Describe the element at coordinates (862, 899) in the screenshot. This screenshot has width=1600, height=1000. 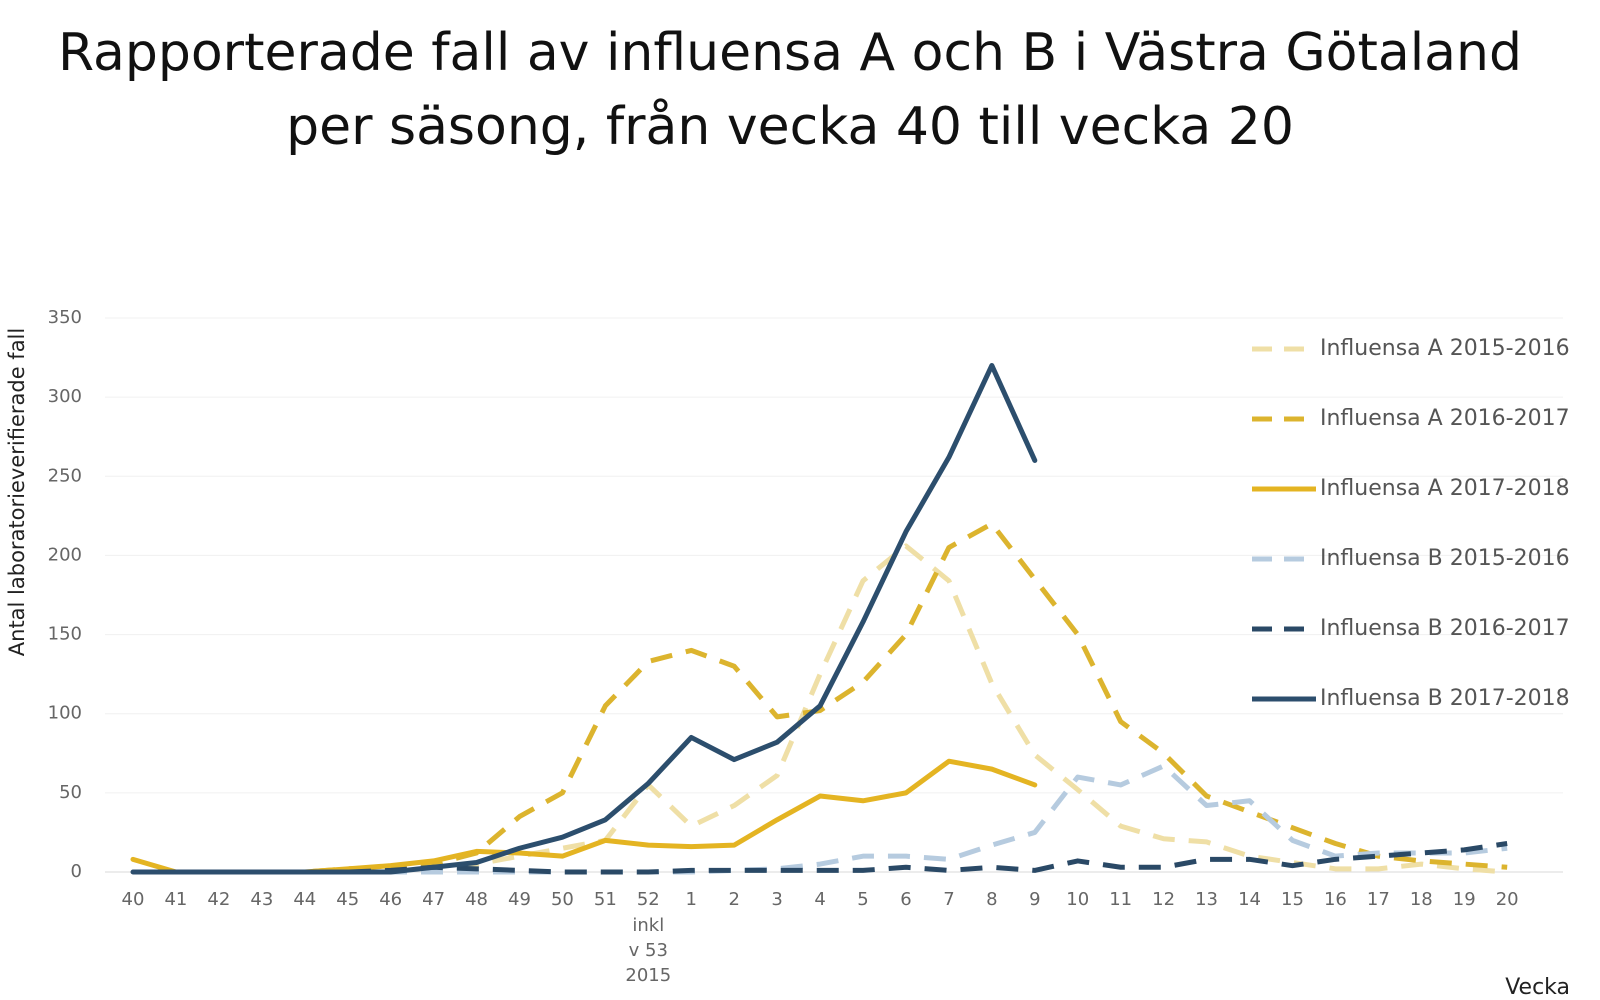
I see `x-tick-label: 5` at that location.